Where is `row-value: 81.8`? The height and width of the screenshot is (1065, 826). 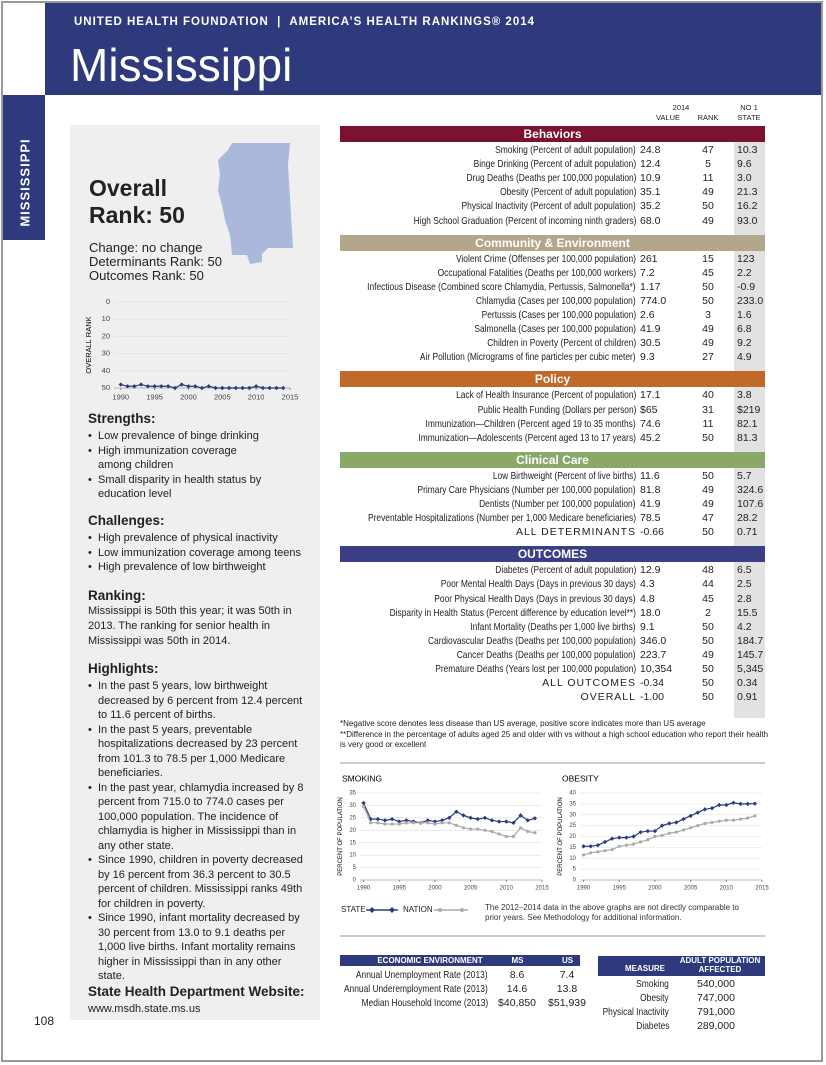 row-value: 81.8 is located at coordinates (650, 489).